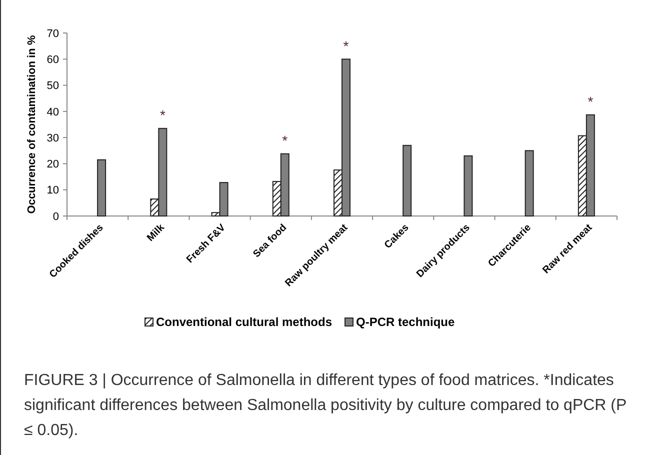 This screenshot has width=657, height=455. I want to click on legend-label: Q-PCR technique, so click(405, 322).